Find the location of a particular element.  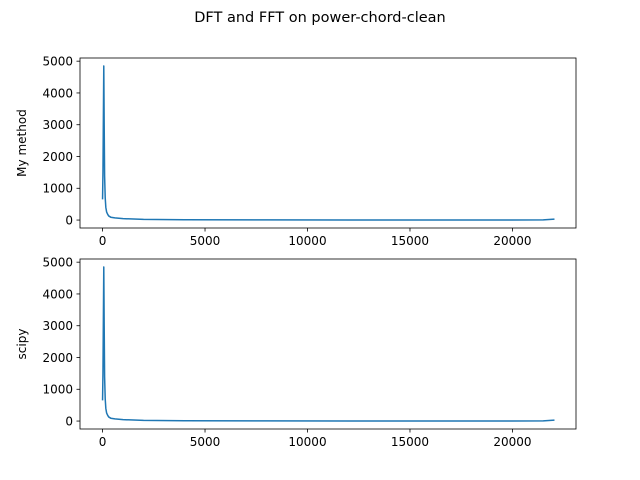

y-axis-label: My method is located at coordinates (22, 143).